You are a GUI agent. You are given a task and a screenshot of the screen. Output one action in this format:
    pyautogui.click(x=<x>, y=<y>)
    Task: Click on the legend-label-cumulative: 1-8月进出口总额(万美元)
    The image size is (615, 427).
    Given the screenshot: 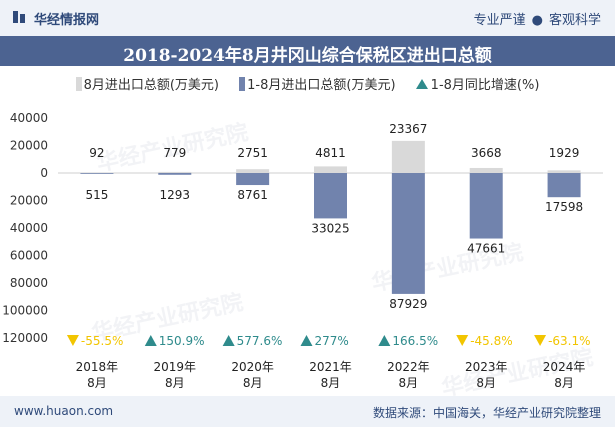 What is the action you would take?
    pyautogui.click(x=321, y=85)
    